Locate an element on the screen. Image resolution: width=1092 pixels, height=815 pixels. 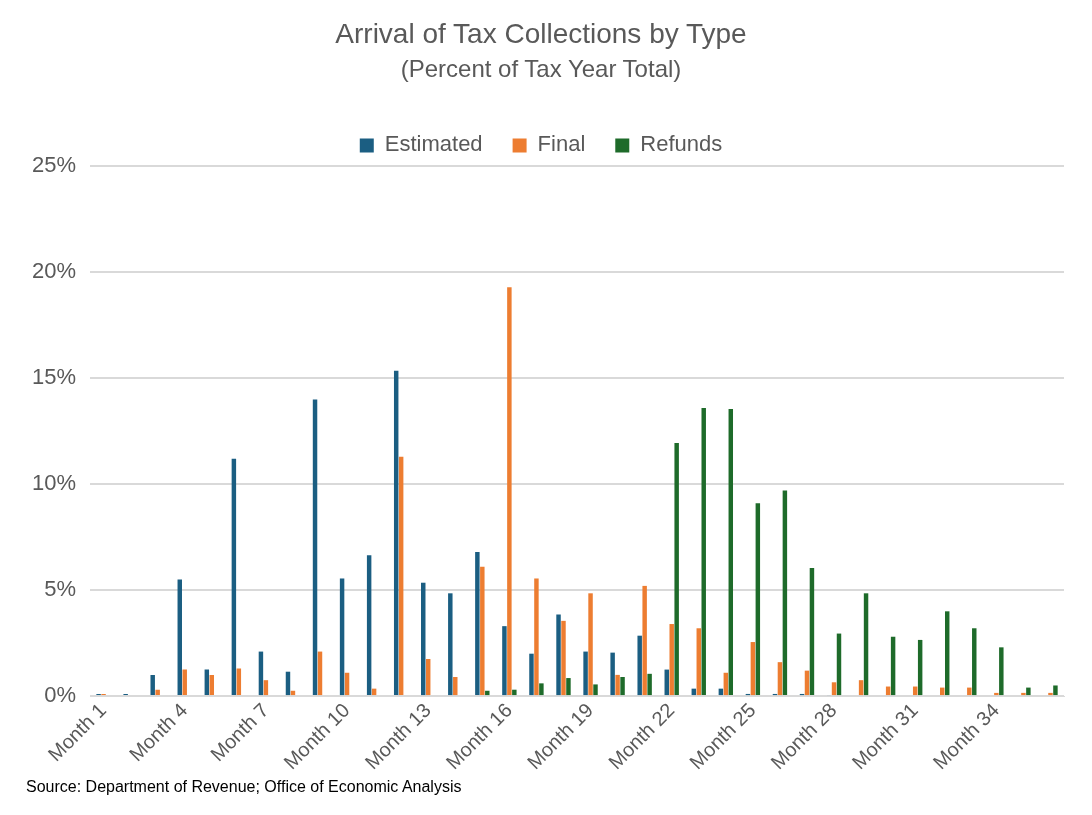
source-note: Source: Department of Revenue; Office of Economic Analysis is located at coordinates (244, 787).